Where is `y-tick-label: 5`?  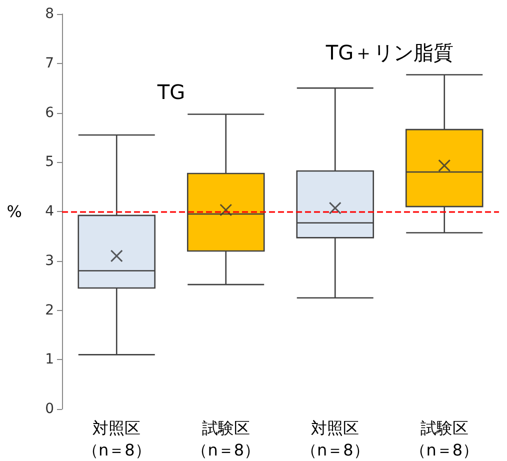
y-tick-label: 5 is located at coordinates (49, 162).